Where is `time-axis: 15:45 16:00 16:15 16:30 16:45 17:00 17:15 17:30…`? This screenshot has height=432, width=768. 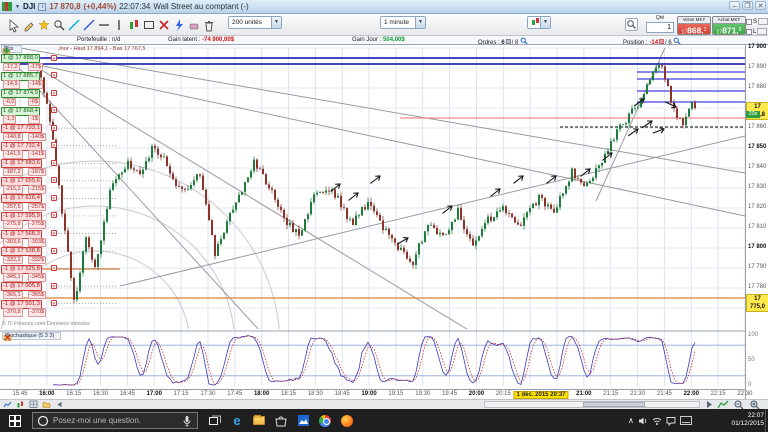 time-axis: 15:45 16:00 16:15 16:30 16:45 17:00 17:15 17:30… is located at coordinates (376, 394).